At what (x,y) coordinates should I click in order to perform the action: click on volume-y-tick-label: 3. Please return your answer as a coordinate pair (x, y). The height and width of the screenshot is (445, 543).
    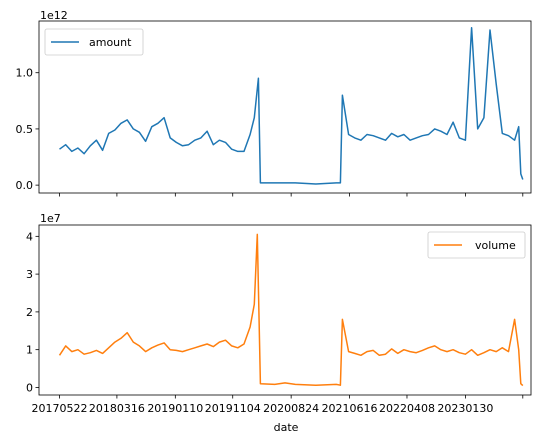
    Looking at the image, I should click on (29, 274).